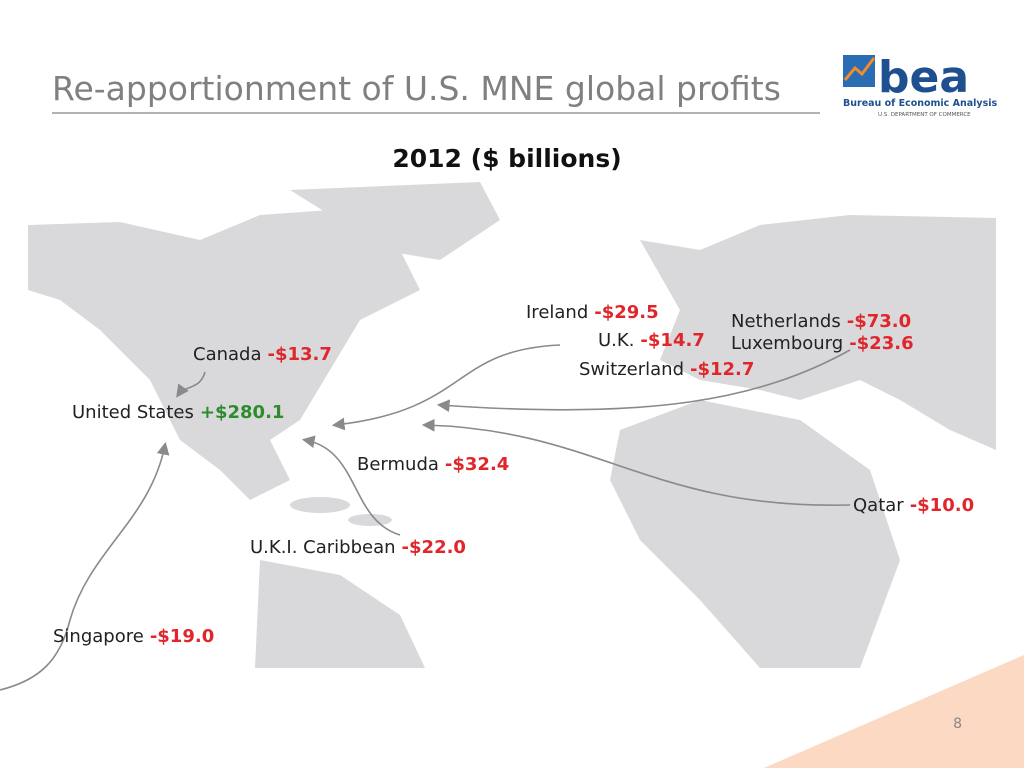 This screenshot has height=768, width=1024. What do you see at coordinates (923, 77) in the screenshot?
I see `logo-mark: bea` at bounding box center [923, 77].